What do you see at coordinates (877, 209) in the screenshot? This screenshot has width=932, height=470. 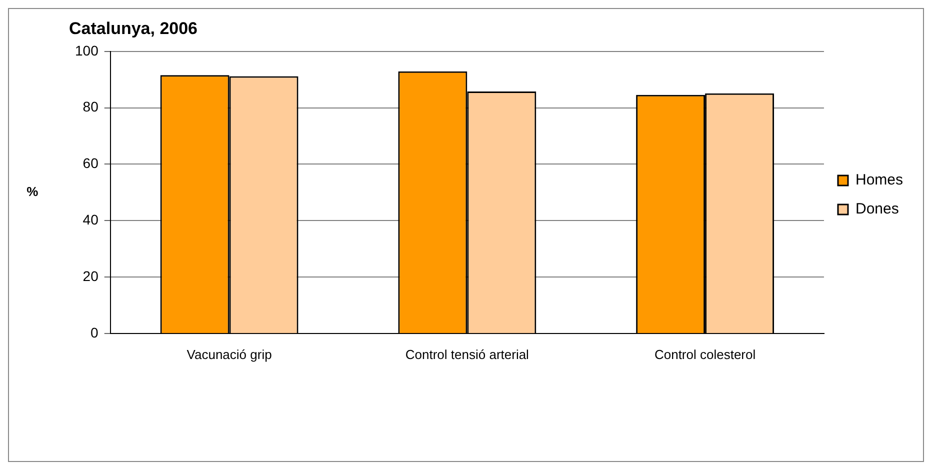 I see `legend-label: Dones` at bounding box center [877, 209].